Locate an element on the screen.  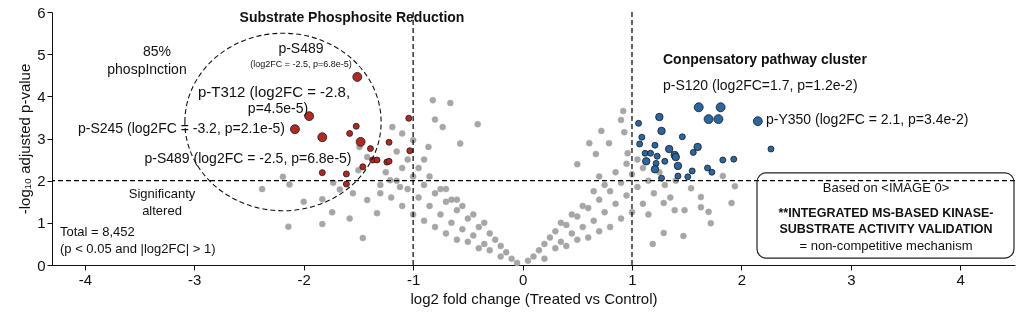
annotation: 85% is located at coordinates (157, 51).